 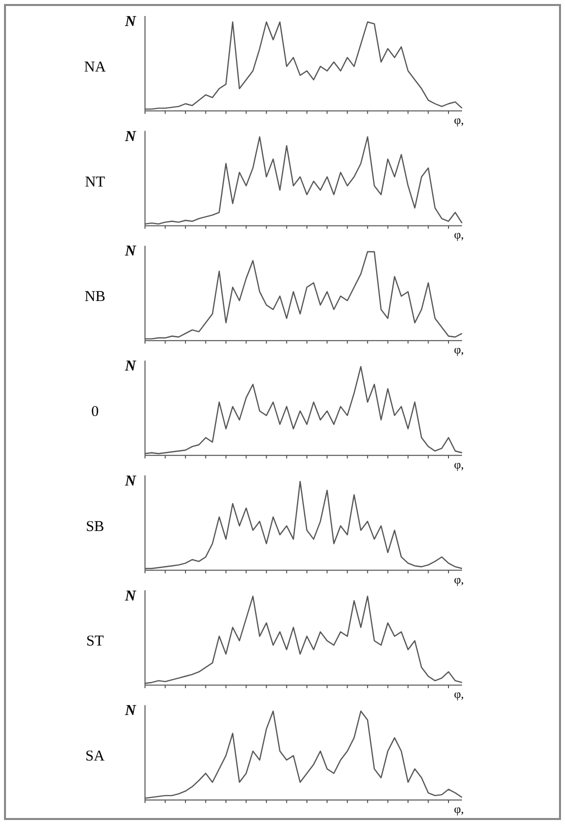 What do you see at coordinates (95, 67) in the screenshot?
I see `text: NA` at bounding box center [95, 67].